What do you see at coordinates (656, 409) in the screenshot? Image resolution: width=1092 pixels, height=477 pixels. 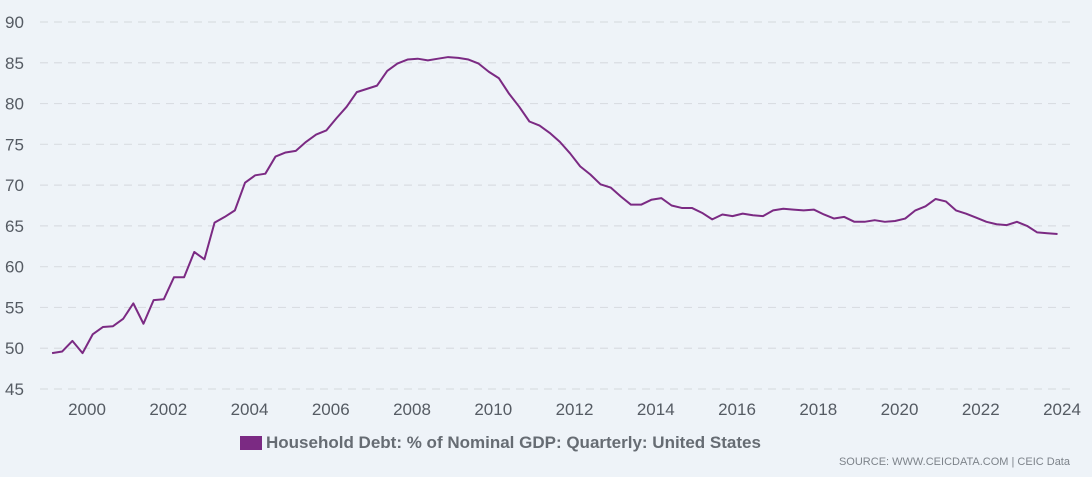 I see `x-tick-label: 2014` at bounding box center [656, 409].